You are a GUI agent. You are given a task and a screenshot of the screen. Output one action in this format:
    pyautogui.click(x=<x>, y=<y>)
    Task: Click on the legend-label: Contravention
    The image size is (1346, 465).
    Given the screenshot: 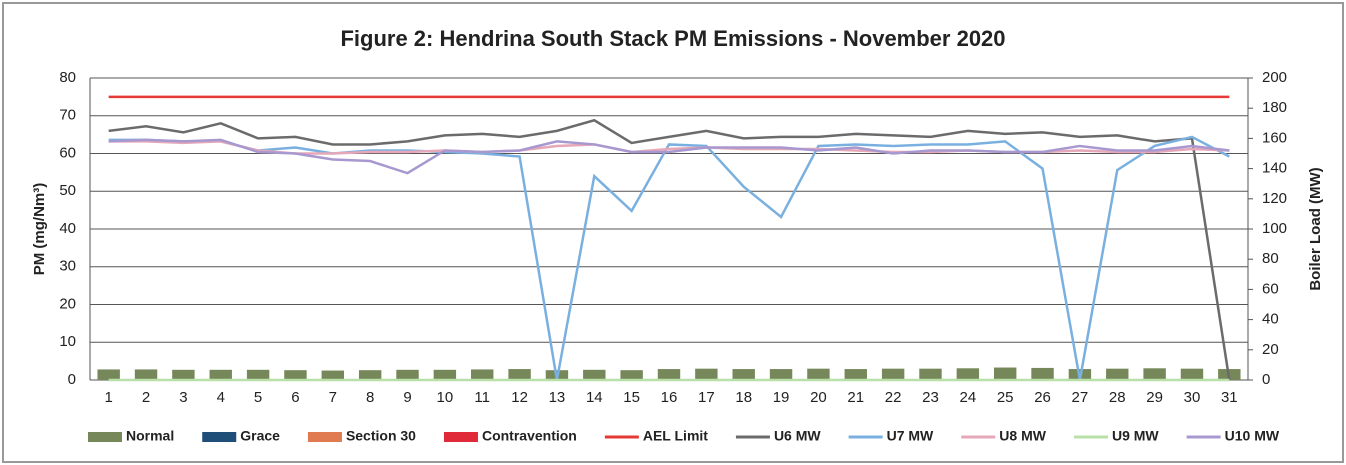 What is the action you would take?
    pyautogui.click(x=529, y=436)
    